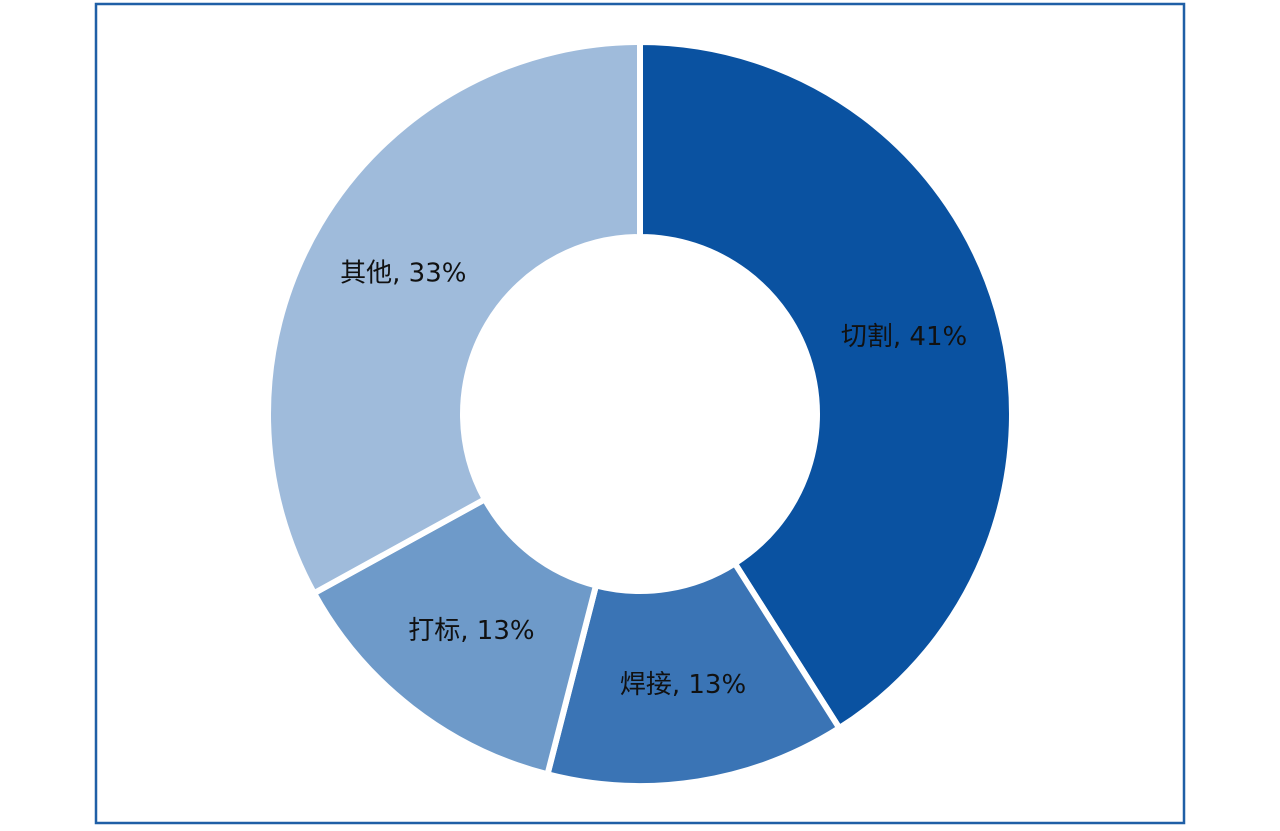 The height and width of the screenshot is (831, 1280). I want to click on data-label: 切割, 41%, so click(904, 337).